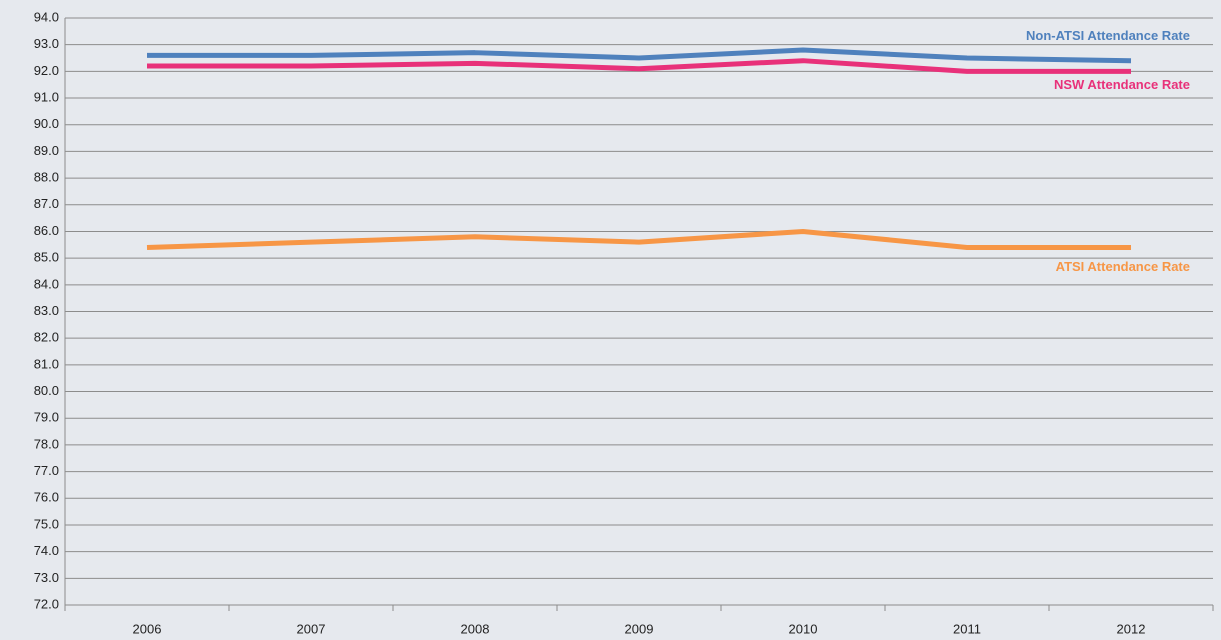 The width and height of the screenshot is (1221, 640). Describe the element at coordinates (46, 283) in the screenshot. I see `y-tick-label: 84.0` at that location.